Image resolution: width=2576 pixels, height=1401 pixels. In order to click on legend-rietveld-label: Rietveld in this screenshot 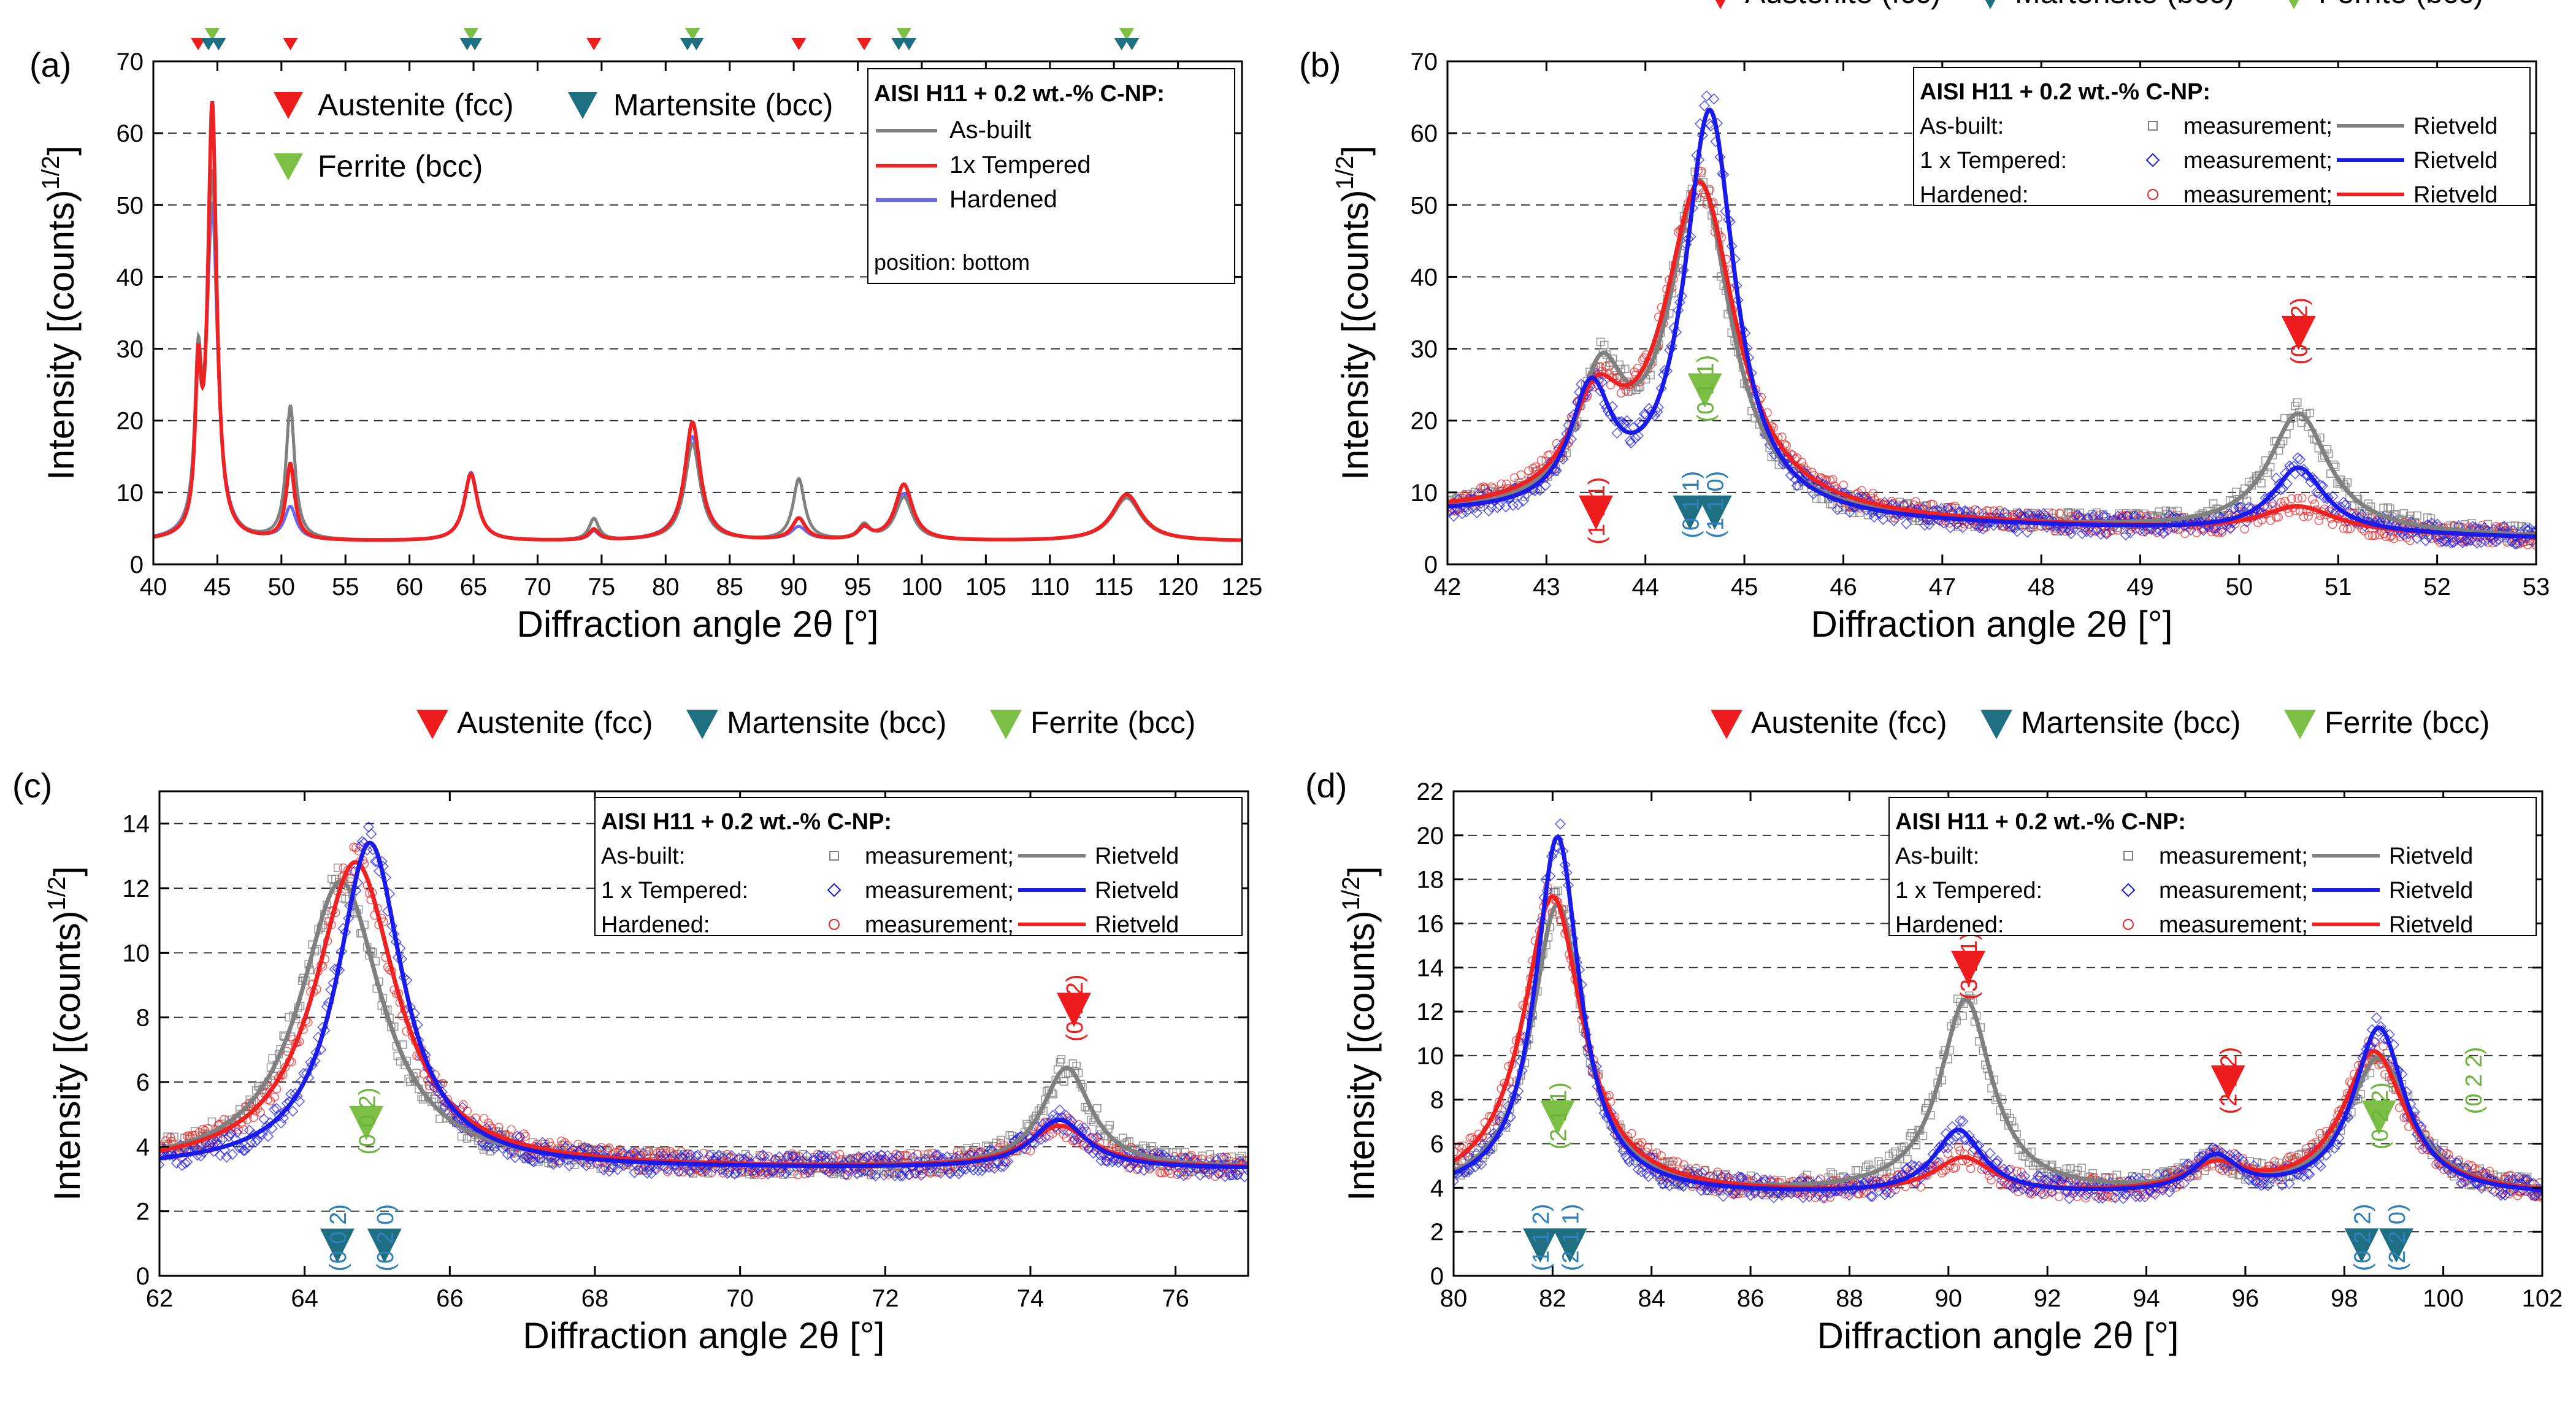, I will do `click(2455, 161)`.